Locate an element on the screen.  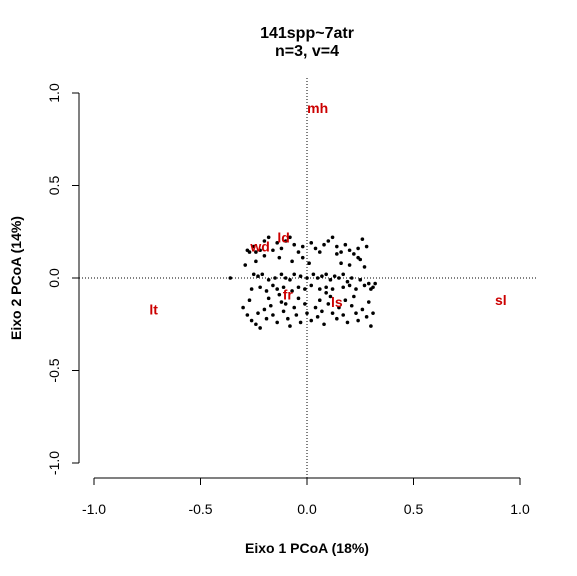
y-tick-label: 0.5 is located at coordinates (54, 186).